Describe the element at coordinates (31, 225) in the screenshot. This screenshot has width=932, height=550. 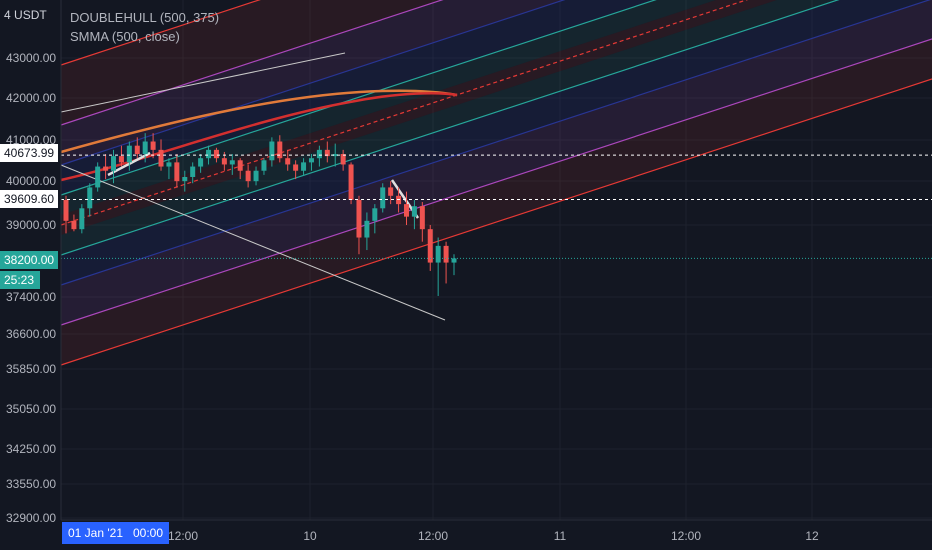
I see `y-tick-label: 39000.00` at that location.